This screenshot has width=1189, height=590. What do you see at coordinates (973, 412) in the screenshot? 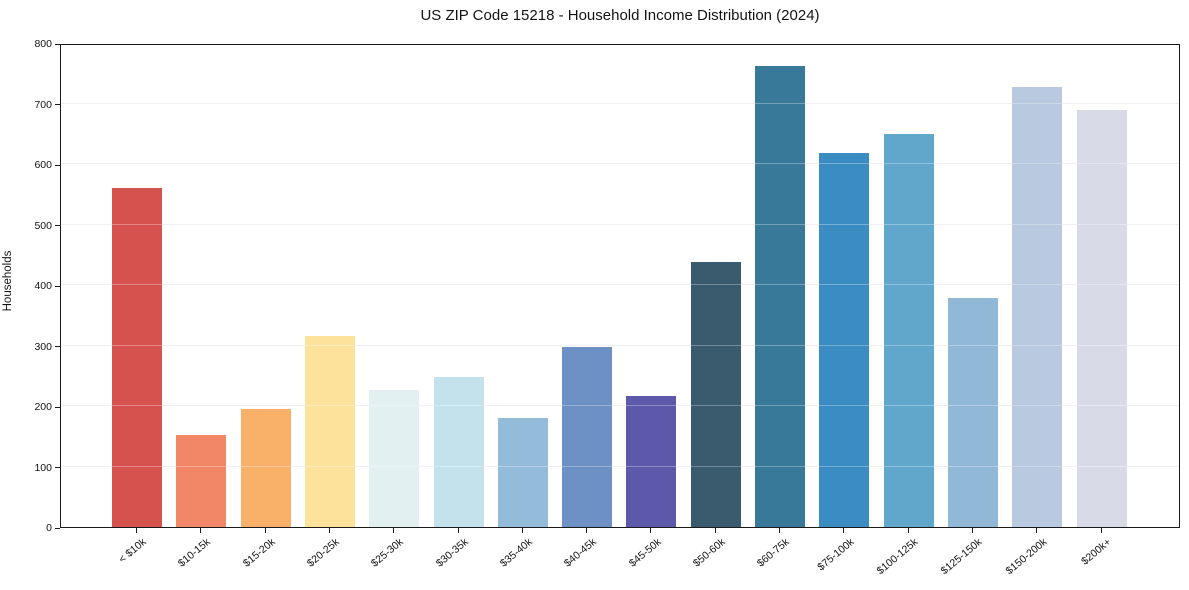
I see `bar-125-150k` at bounding box center [973, 412].